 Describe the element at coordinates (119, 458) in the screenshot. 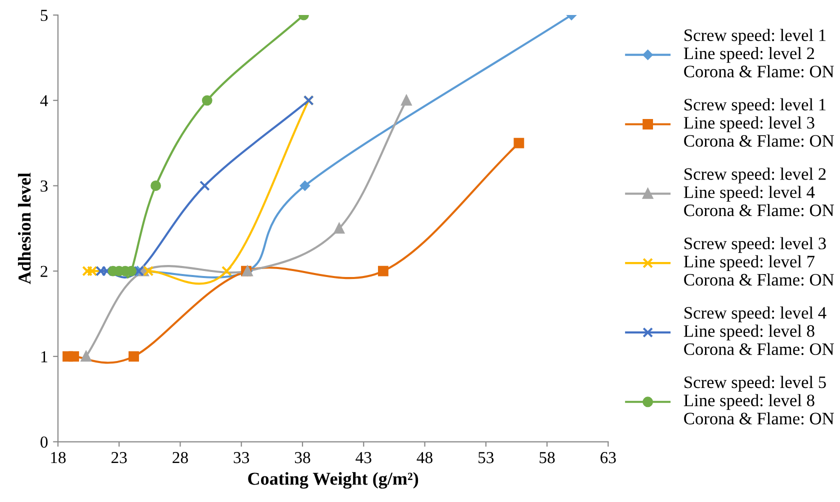

I see `x-tick-label: 23` at that location.